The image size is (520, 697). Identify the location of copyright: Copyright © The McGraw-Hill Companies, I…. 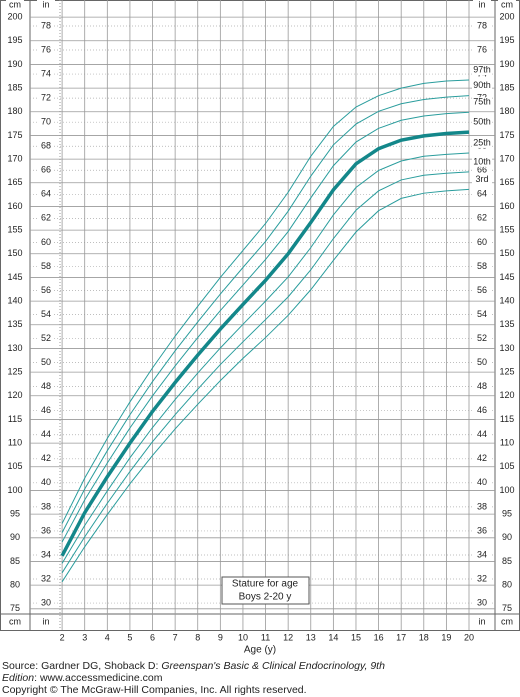
(154, 690).